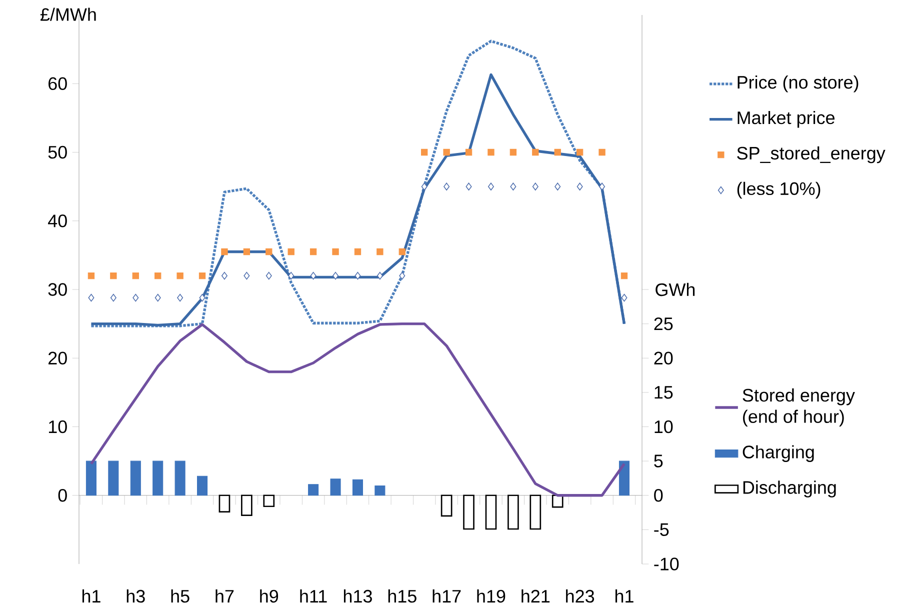 The image size is (912, 611). Describe the element at coordinates (180, 596) in the screenshot. I see `x-tick-label: h5` at that location.